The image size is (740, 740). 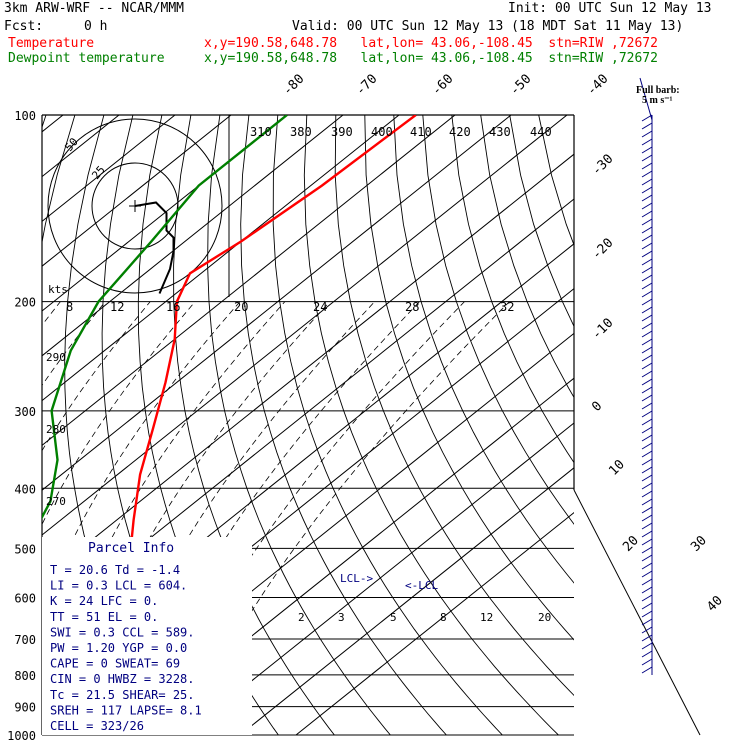 I want to click on parcel-info-row: K = 24 LFC = 0., so click(x=104, y=601).